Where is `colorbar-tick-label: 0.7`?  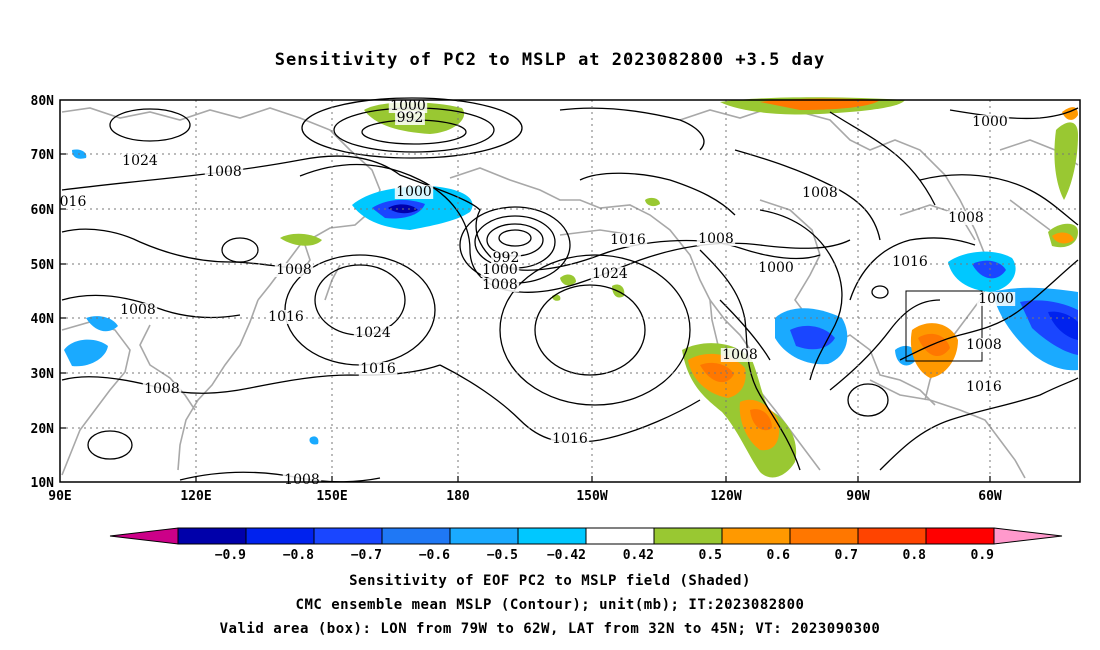
colorbar-tick-label: 0.7 is located at coordinates (846, 555).